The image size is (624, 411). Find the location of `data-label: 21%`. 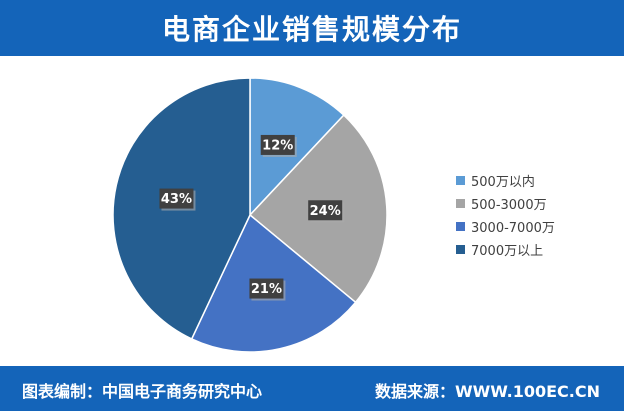

data-label: 21% is located at coordinates (267, 289).